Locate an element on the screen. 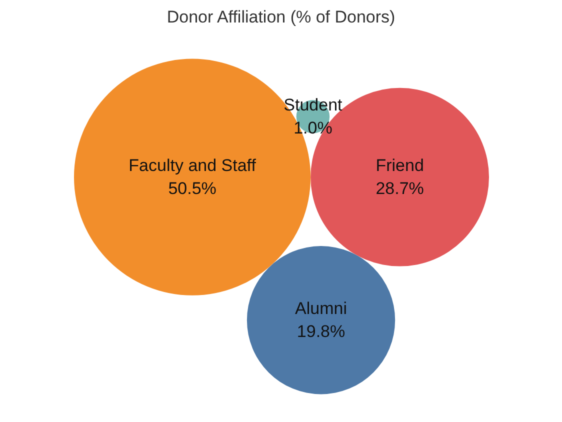  data-label: 50.5% is located at coordinates (192, 188).